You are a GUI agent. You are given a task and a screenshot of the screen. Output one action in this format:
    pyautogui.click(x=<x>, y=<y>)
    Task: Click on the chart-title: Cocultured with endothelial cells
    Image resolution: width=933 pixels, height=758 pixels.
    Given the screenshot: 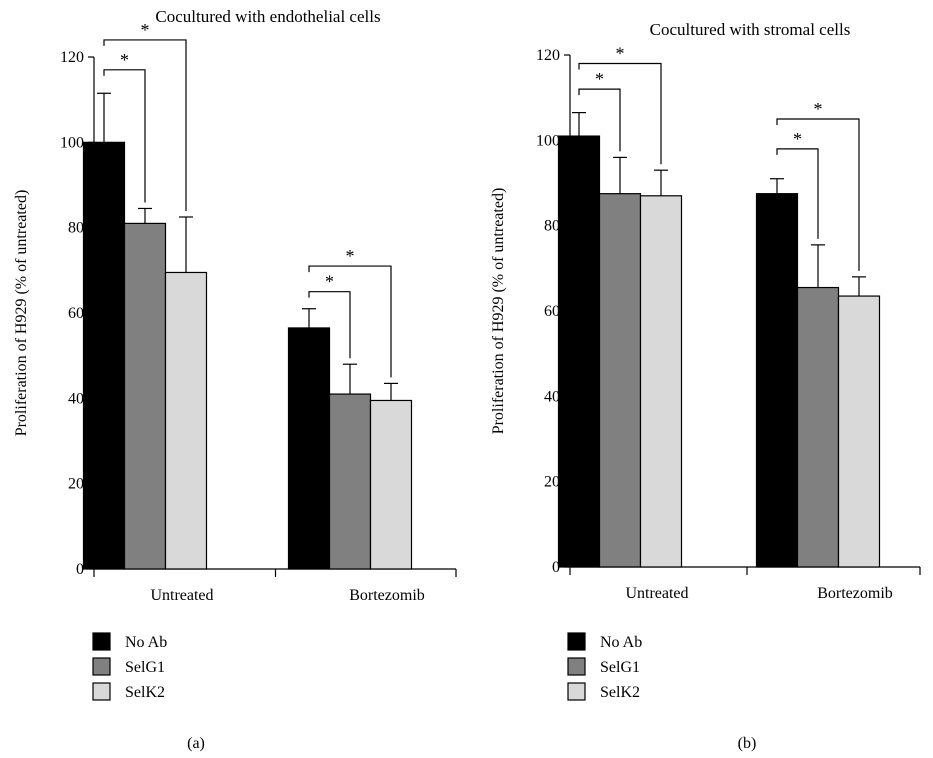 What is the action you would take?
    pyautogui.click(x=267, y=16)
    